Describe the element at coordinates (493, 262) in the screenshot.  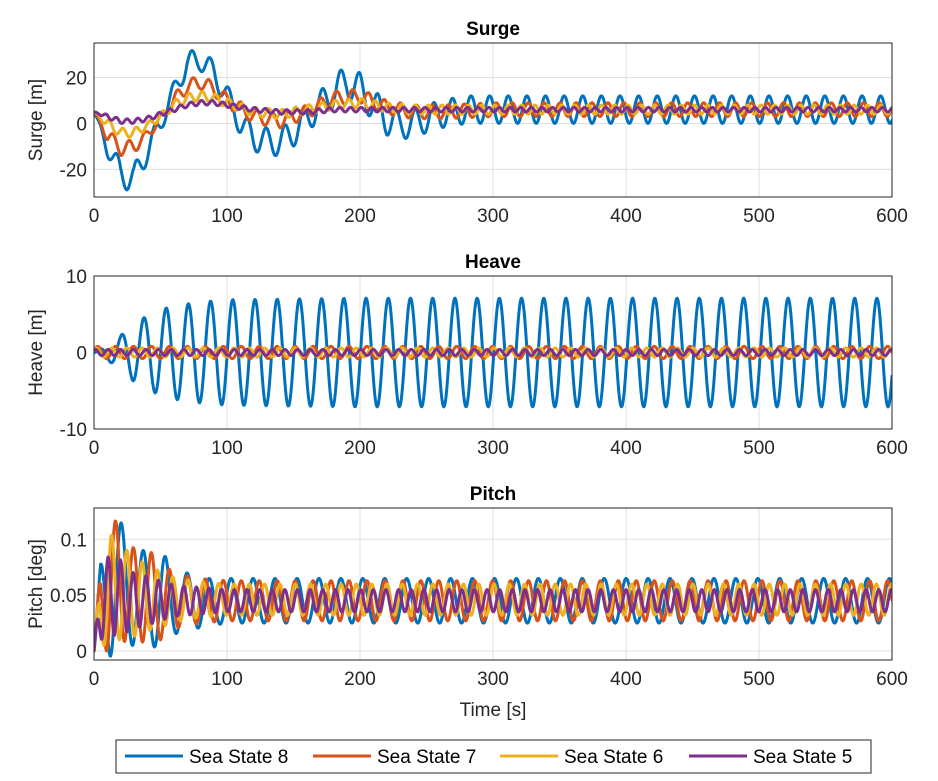
I see `subplot-title: Heave` at that location.